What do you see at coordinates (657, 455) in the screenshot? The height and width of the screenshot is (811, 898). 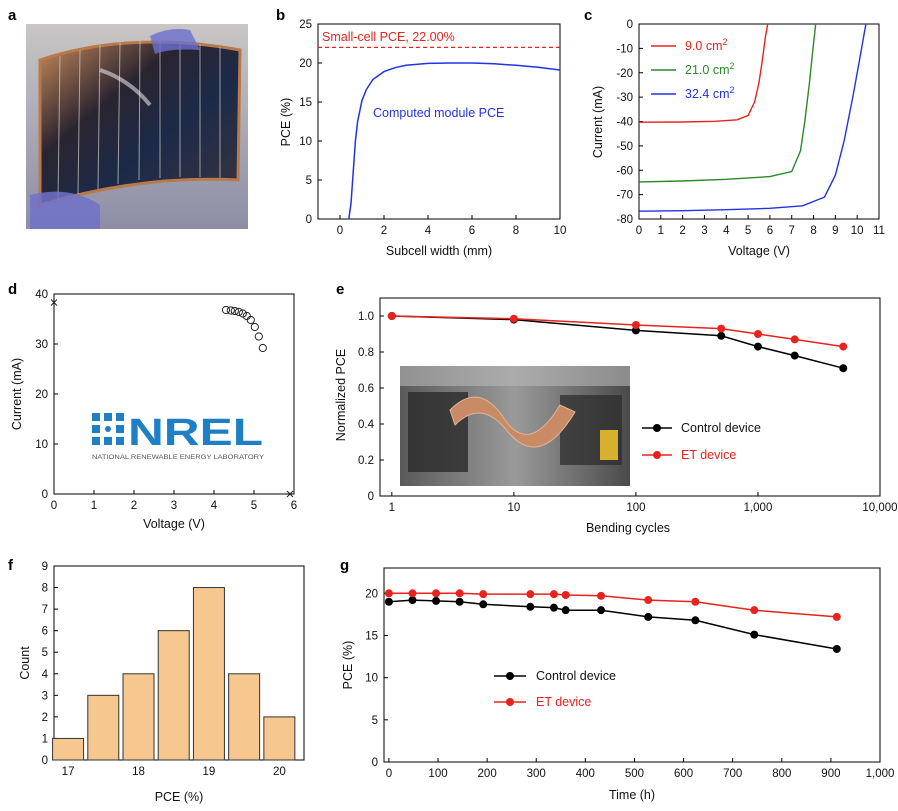 I see `legend-marker-et` at bounding box center [657, 455].